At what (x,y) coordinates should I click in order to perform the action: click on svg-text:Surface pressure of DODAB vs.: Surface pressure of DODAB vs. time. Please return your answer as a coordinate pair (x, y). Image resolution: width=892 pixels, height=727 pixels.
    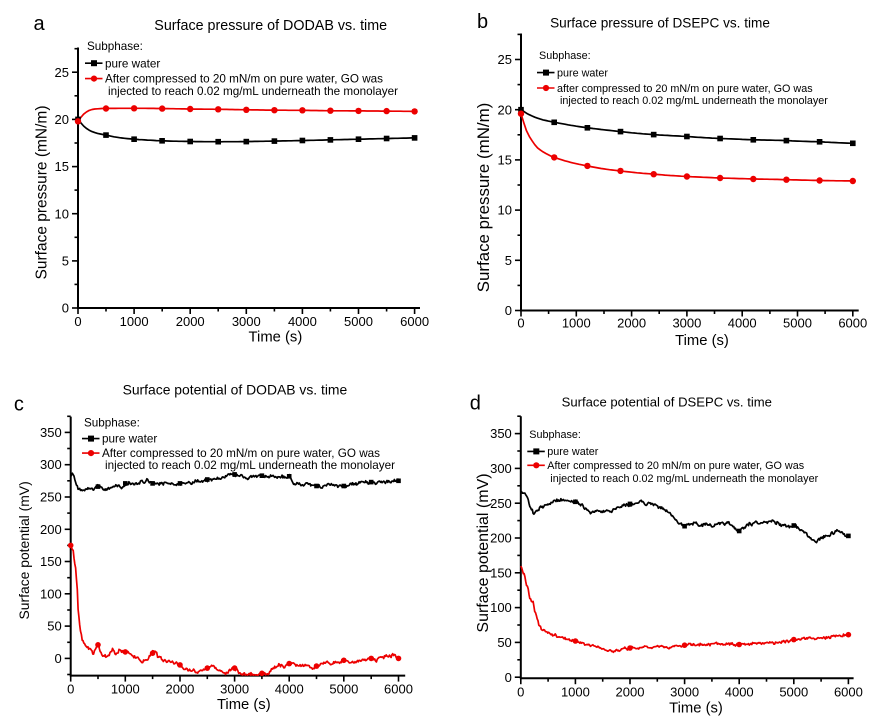
    Looking at the image, I should click on (270, 26).